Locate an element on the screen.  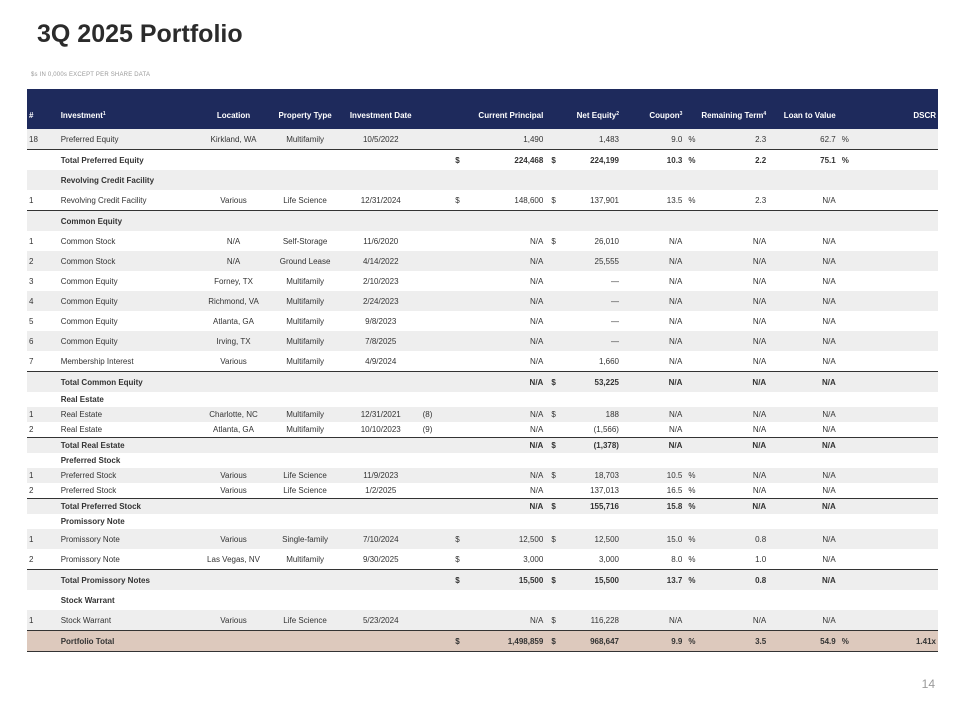
cell-location: Various is located at coordinates (233, 490).